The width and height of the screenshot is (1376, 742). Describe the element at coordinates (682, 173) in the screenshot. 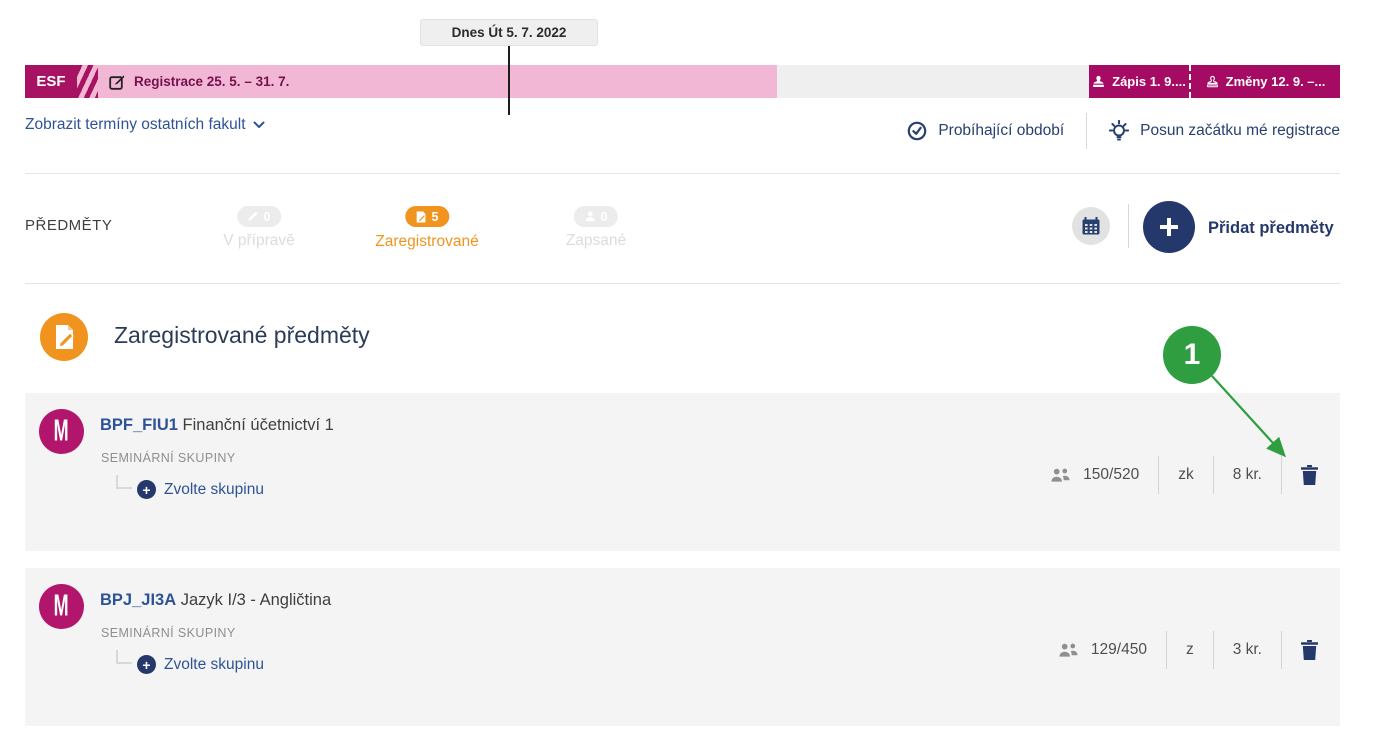

I see `divider-top` at that location.